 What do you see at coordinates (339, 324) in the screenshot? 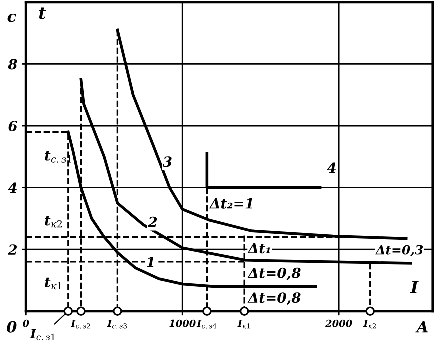
I see `x-tick-label: 2000` at bounding box center [339, 324].